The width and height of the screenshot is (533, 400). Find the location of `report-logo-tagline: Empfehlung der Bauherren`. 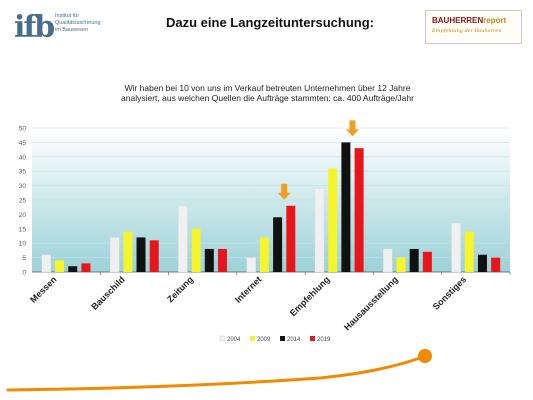

report-logo-tagline: Empfehlung der Bauherren is located at coordinates (467, 31).